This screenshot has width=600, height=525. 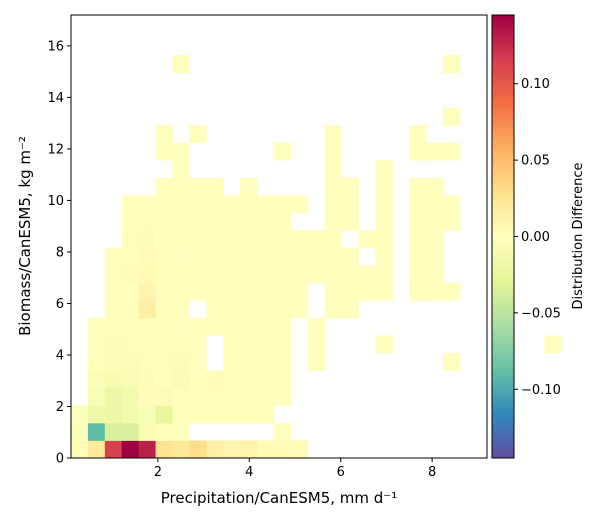 I want to click on y-axis-label: Biomass/CanESM5, kg m⁻², so click(x=25, y=236).